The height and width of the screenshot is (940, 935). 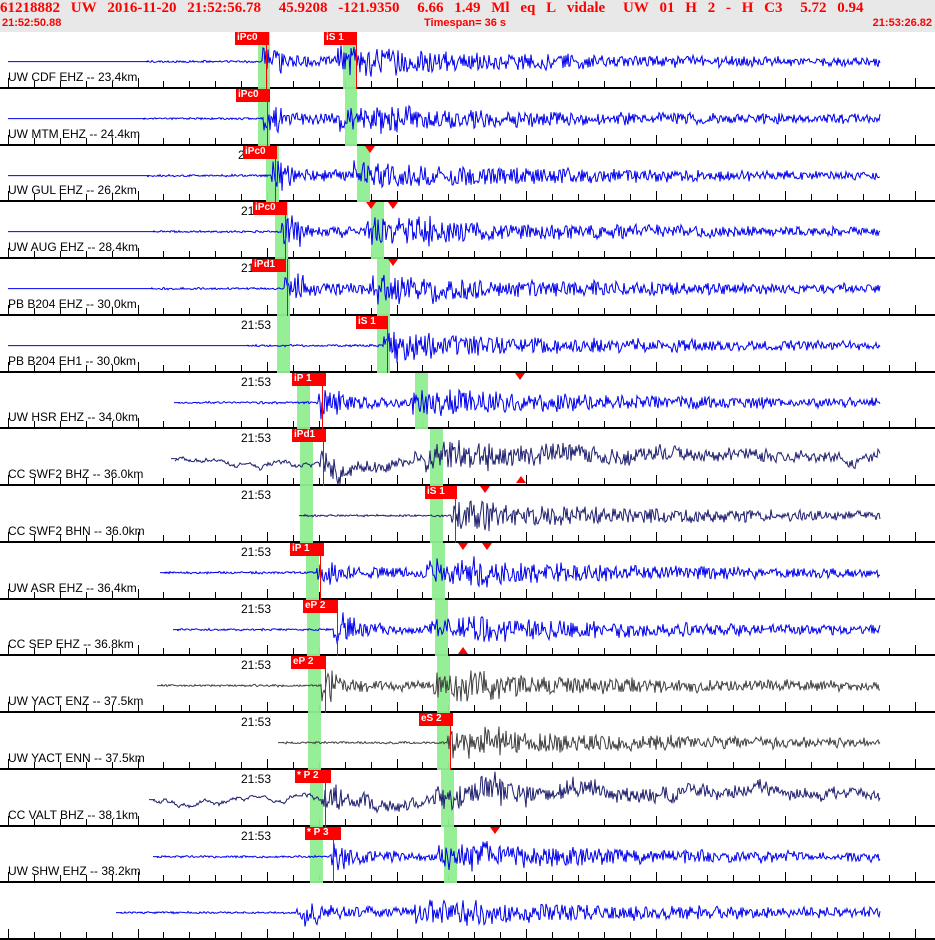 What do you see at coordinates (467, 344) in the screenshot?
I see `trace-row: 21:53 iS 1 PB B204 EH1 -- 30.0km` at bounding box center [467, 344].